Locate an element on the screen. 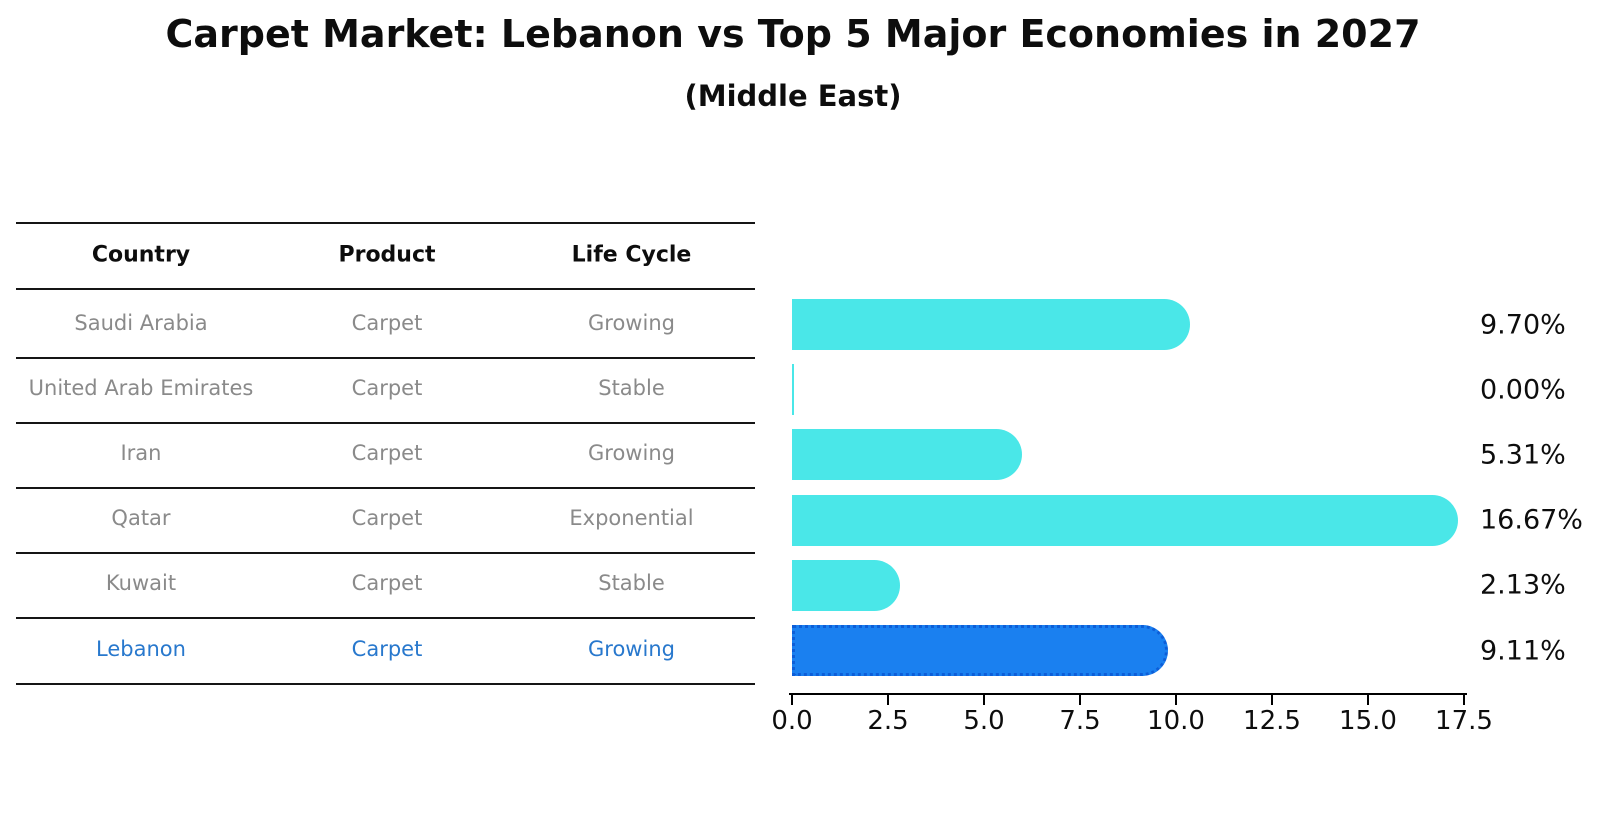 This screenshot has height=823, width=1604. bar-value-label-qatar: 16.67% is located at coordinates (1531, 520).